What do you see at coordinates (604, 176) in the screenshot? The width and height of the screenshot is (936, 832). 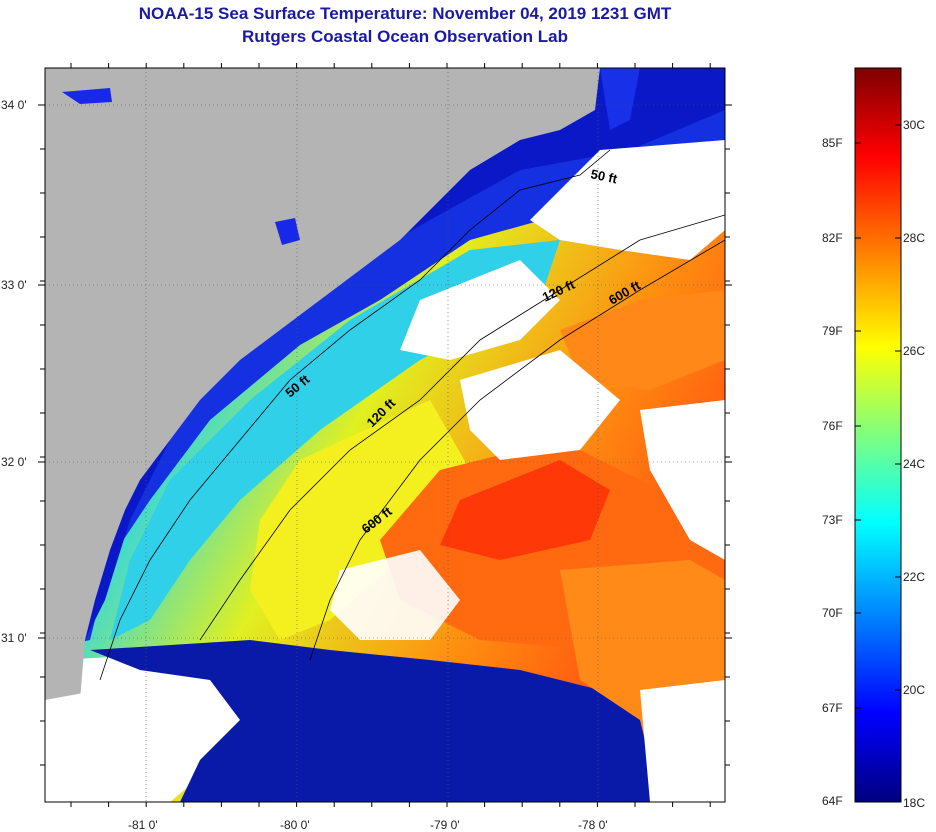 I see `contour-label: 50 ft` at bounding box center [604, 176].